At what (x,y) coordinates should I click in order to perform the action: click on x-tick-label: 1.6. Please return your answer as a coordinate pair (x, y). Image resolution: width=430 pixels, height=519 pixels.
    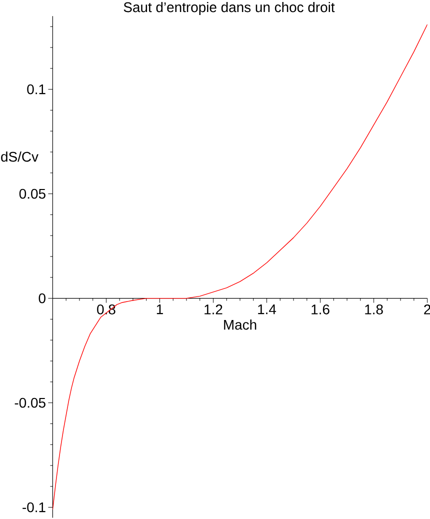
    Looking at the image, I should click on (321, 309).